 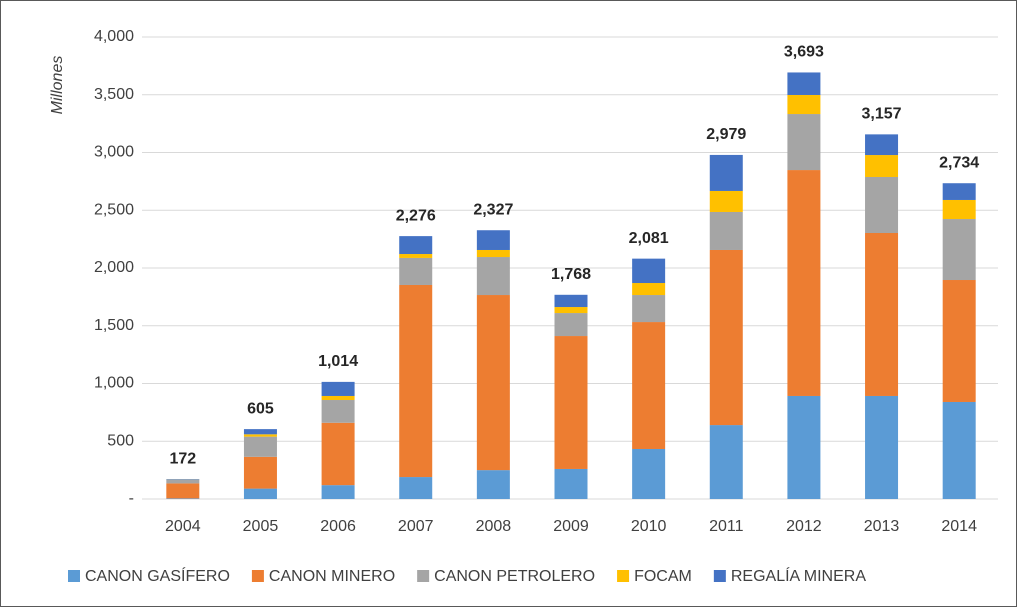 What do you see at coordinates (182, 458) in the screenshot?
I see `total-label: 172` at bounding box center [182, 458].